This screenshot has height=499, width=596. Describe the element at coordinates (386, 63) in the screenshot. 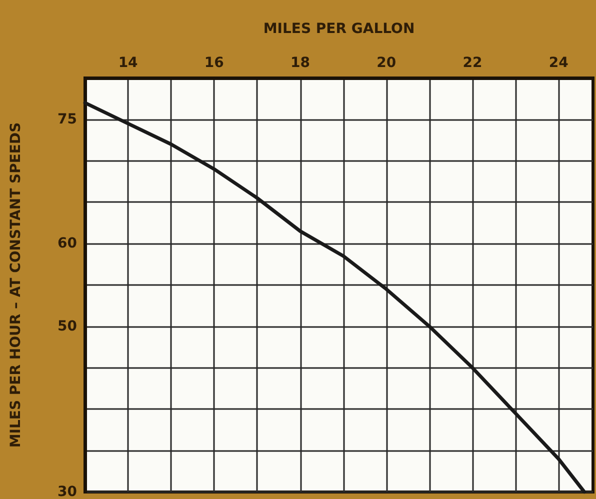

I see `x-tick-label: 20` at that location.